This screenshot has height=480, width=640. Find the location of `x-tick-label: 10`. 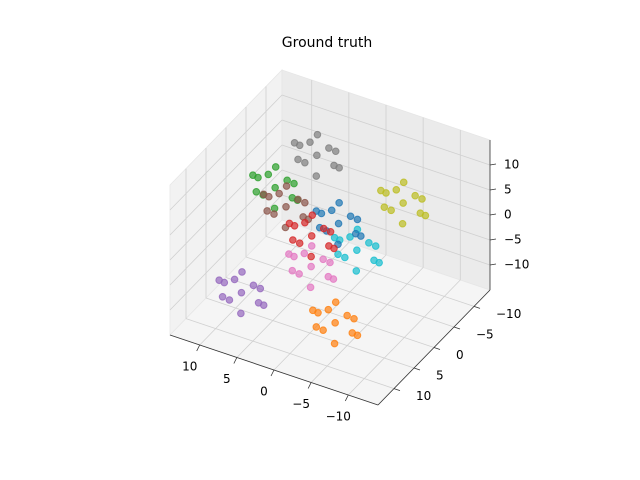

x-tick-label: 10 is located at coordinates (189, 367).